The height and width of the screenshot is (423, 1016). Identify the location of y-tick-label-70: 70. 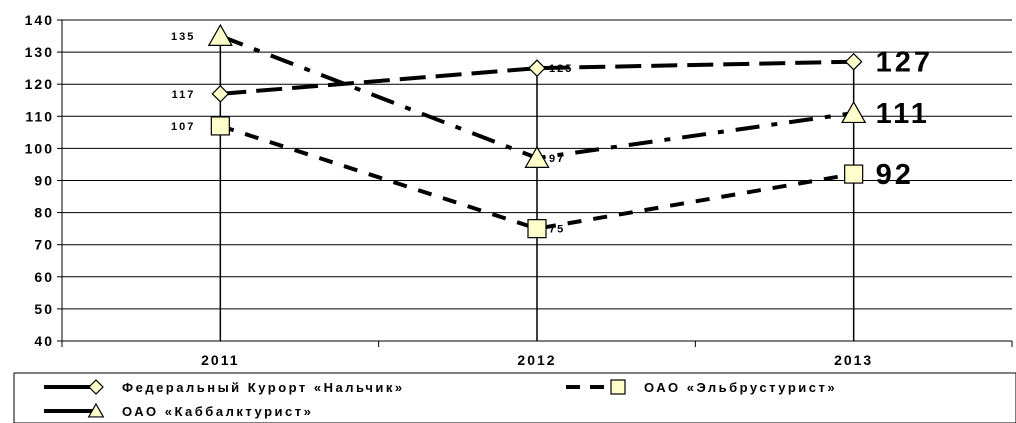
(44, 245).